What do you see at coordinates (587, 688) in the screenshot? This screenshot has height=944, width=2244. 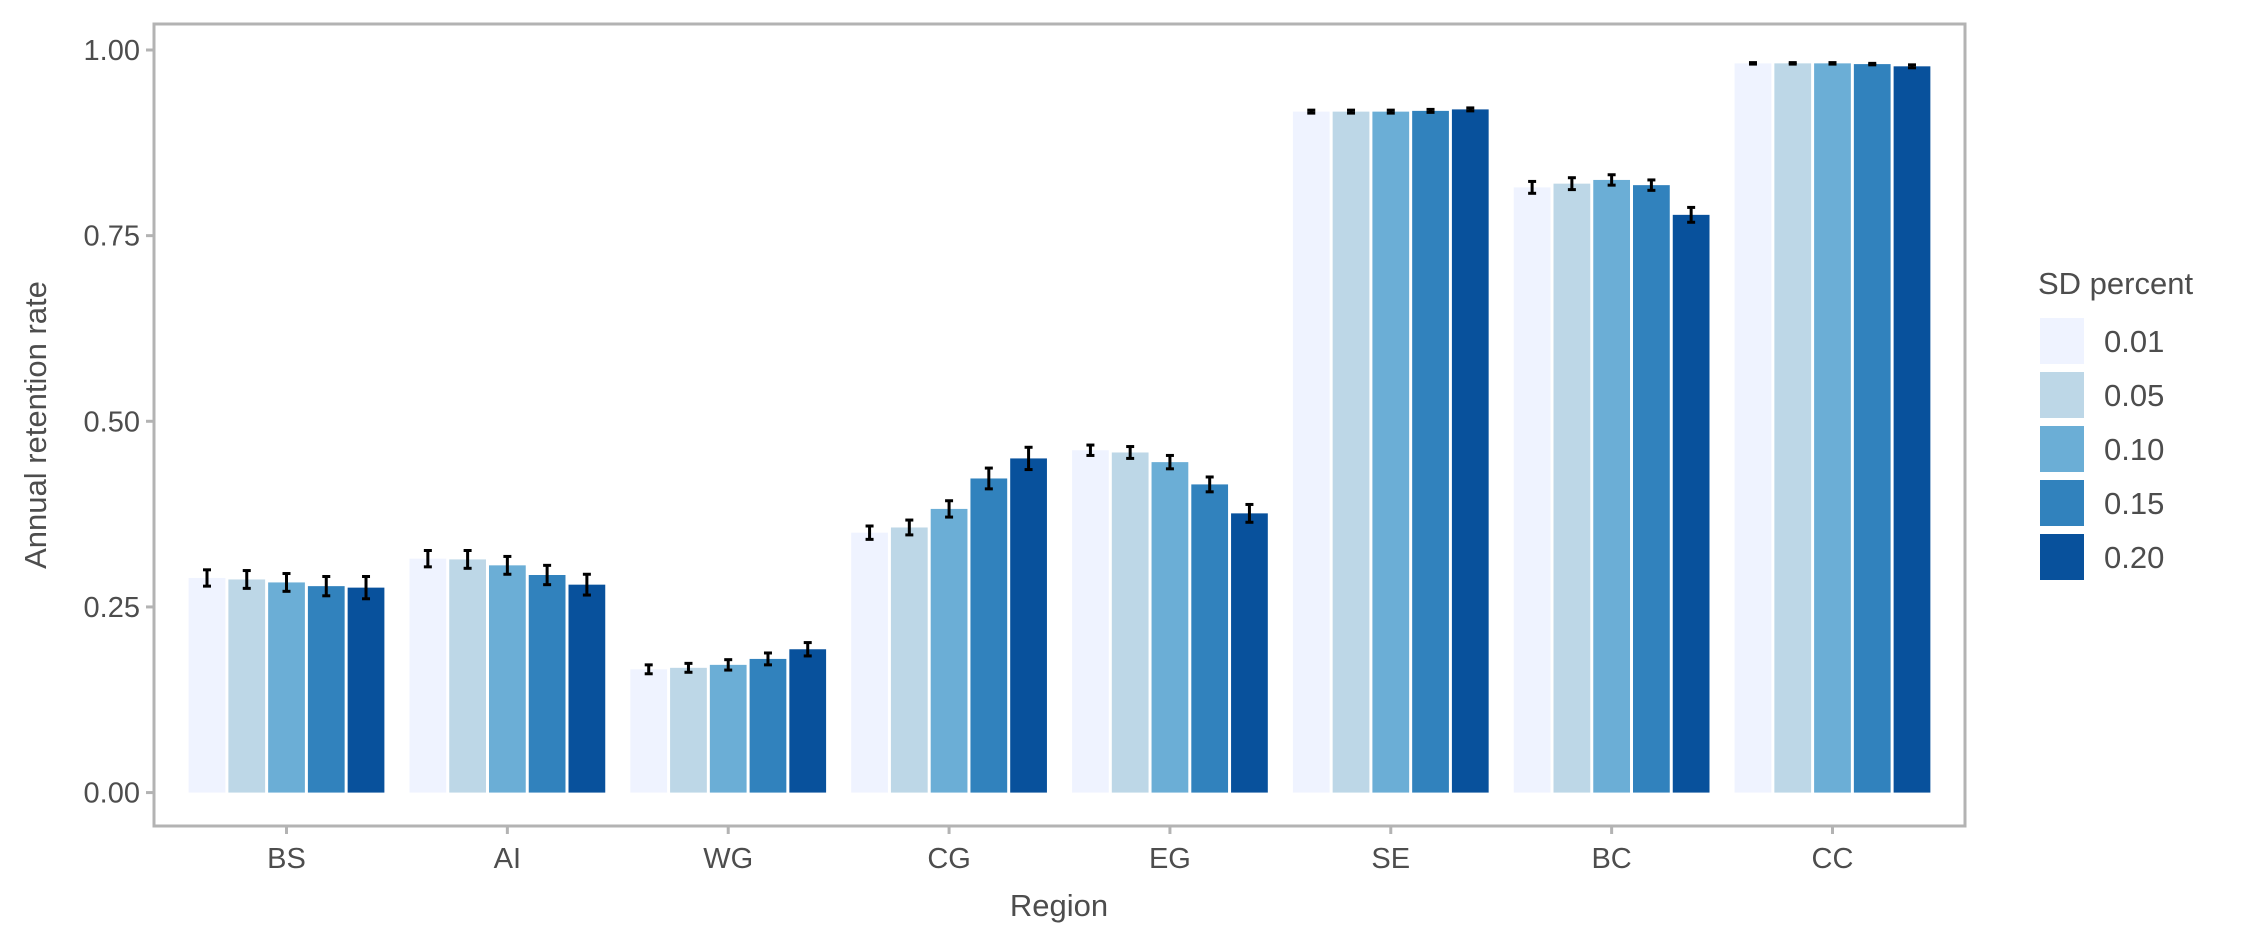 I see `bar-ai-0.20` at bounding box center [587, 688].